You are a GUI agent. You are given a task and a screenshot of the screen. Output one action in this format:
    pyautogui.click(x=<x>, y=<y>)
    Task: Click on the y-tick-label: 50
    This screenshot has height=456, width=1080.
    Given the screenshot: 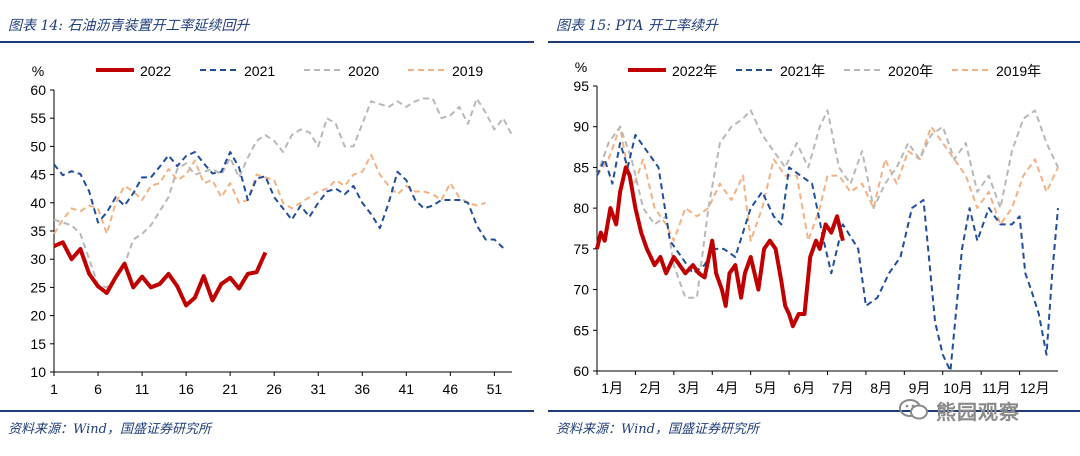 What is the action you would take?
    pyautogui.click(x=38, y=146)
    